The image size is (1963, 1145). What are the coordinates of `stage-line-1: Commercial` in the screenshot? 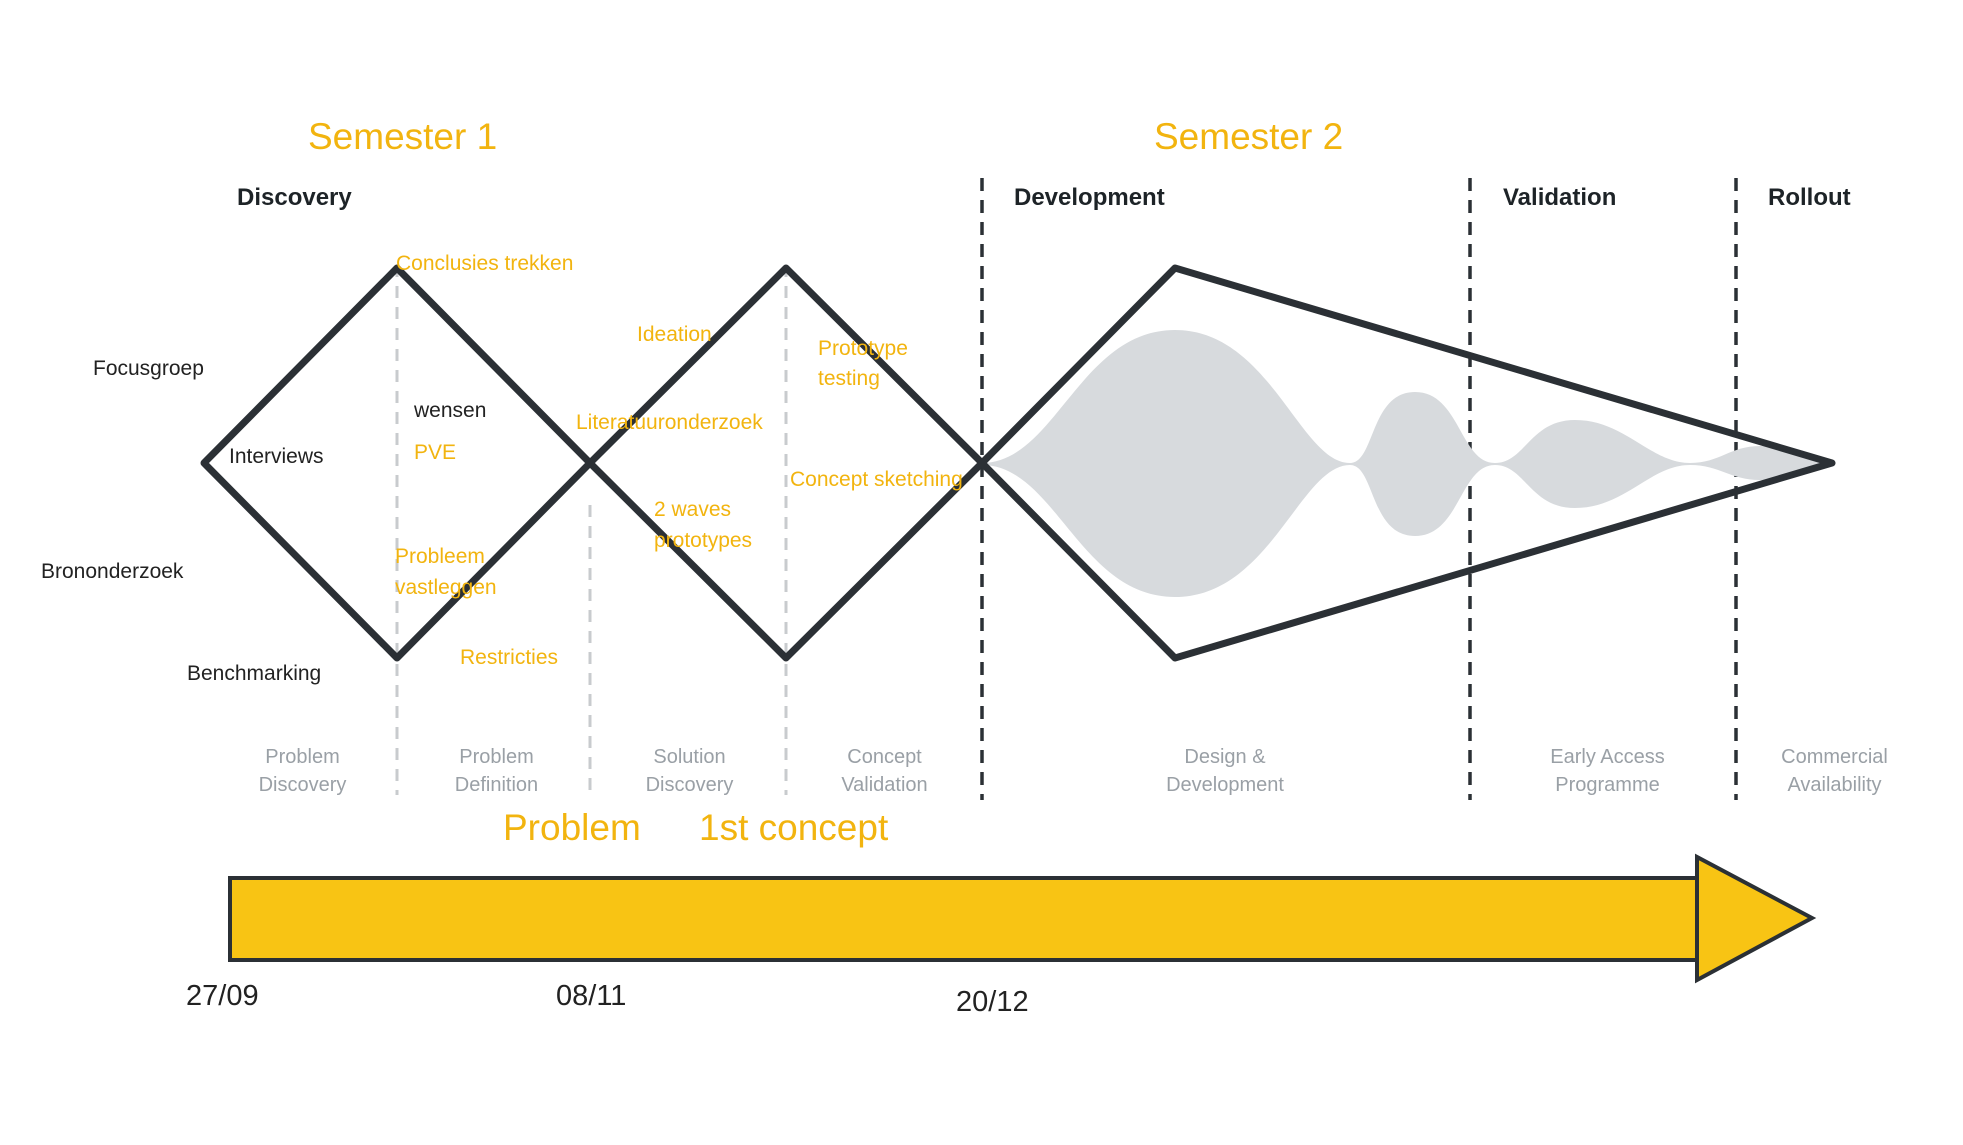 It's located at (1834, 757).